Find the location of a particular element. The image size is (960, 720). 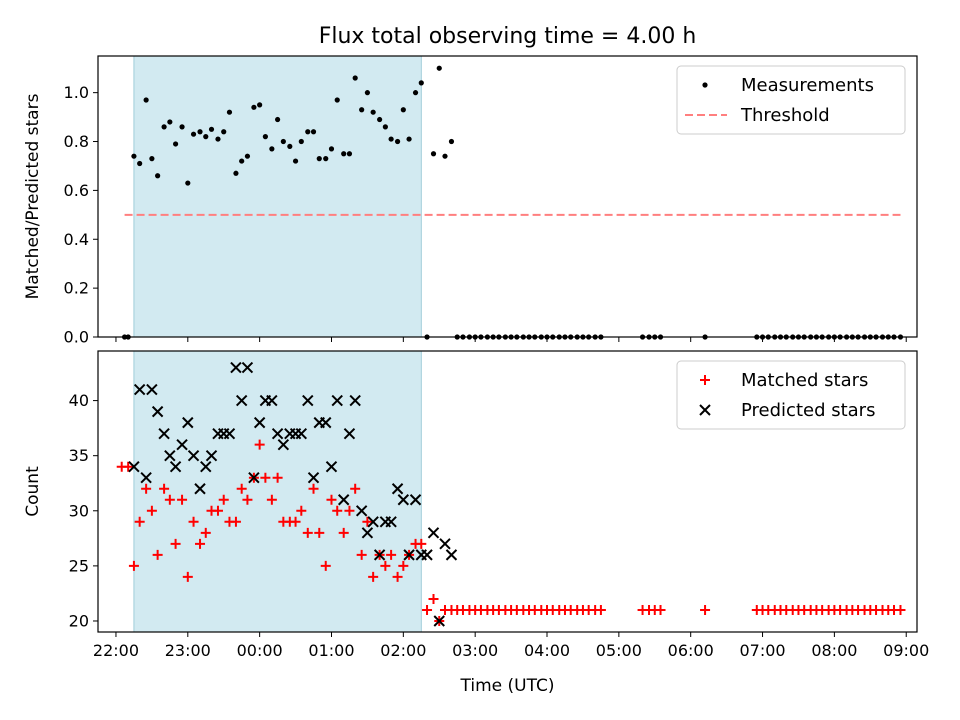

y-tick-label: 0.6 is located at coordinates (76, 190).